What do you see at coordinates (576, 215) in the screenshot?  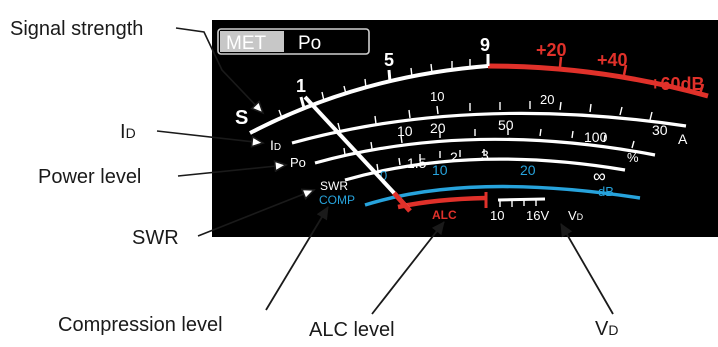 I see `vd-scale-label: VD` at bounding box center [576, 215].